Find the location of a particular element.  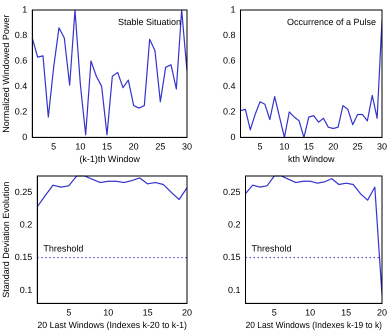

x-axis-title: 20 Last Windows (Indexes k-19 to k) is located at coordinates (314, 325).